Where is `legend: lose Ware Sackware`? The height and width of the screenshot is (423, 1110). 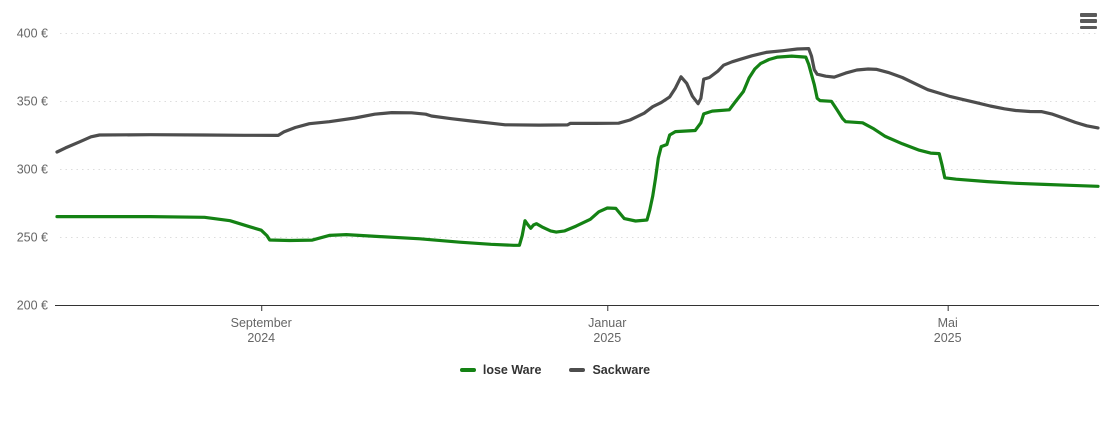
legend: lose Ware Sackware is located at coordinates (555, 370).